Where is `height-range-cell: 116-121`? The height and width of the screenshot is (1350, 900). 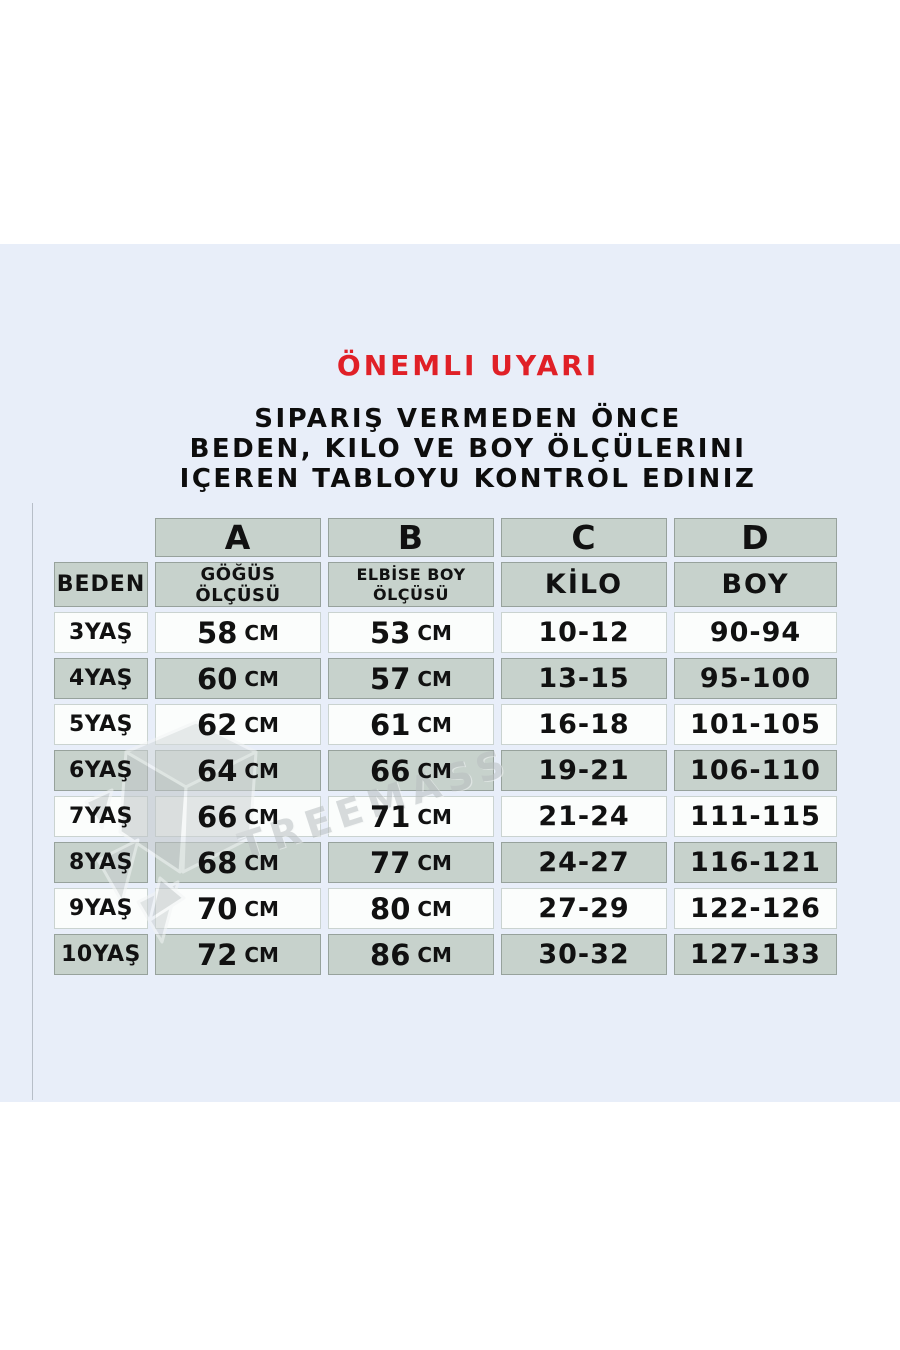
height-range-cell: 116-121 is located at coordinates (755, 862).